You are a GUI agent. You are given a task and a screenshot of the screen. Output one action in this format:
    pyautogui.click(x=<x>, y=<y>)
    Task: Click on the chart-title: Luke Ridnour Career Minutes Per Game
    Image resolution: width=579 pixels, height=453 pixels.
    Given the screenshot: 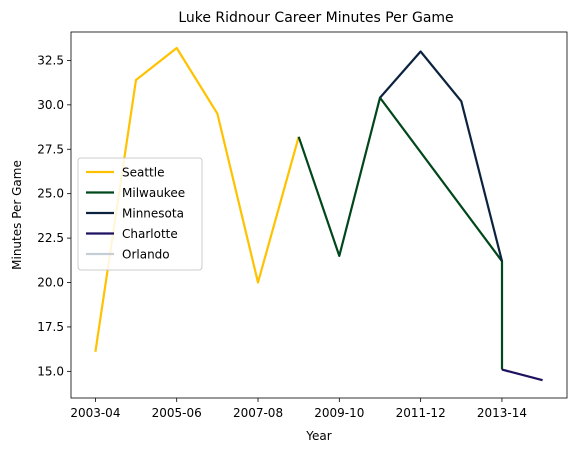 What is the action you would take?
    pyautogui.click(x=315, y=18)
    